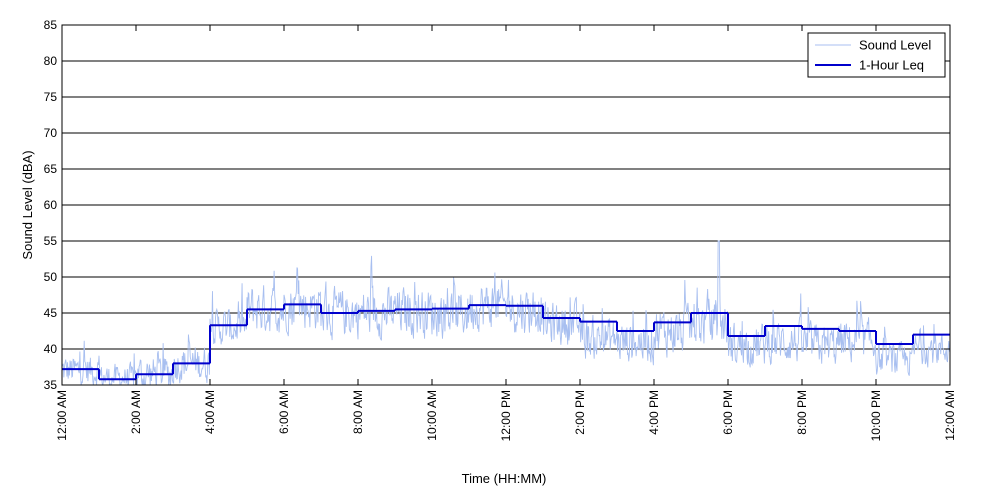  I want to click on x-tick-label: 8:00 PM, so click(802, 412).